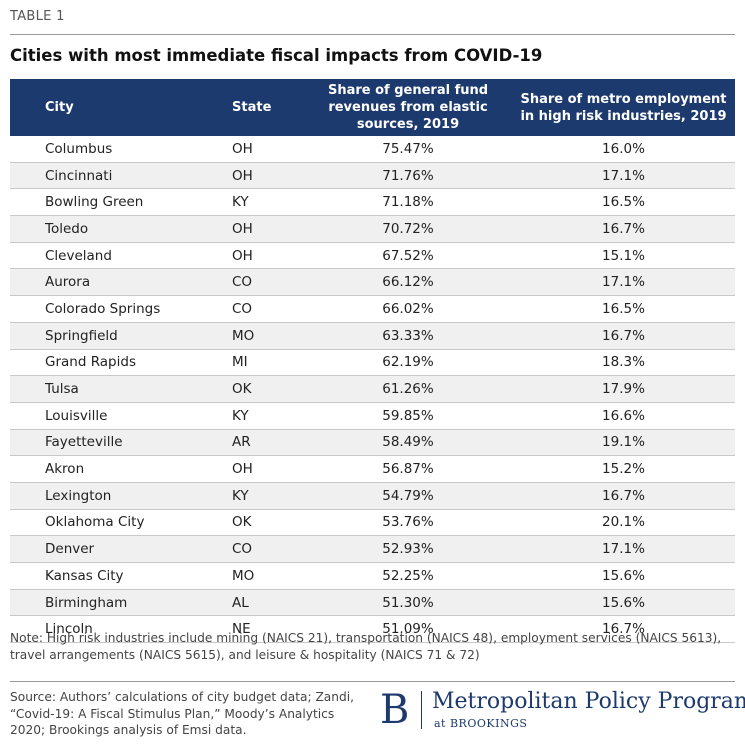 Image resolution: width=745 pixels, height=750 pixels. What do you see at coordinates (37, 16) in the screenshot?
I see `table-label: TABLE 1` at bounding box center [37, 16].